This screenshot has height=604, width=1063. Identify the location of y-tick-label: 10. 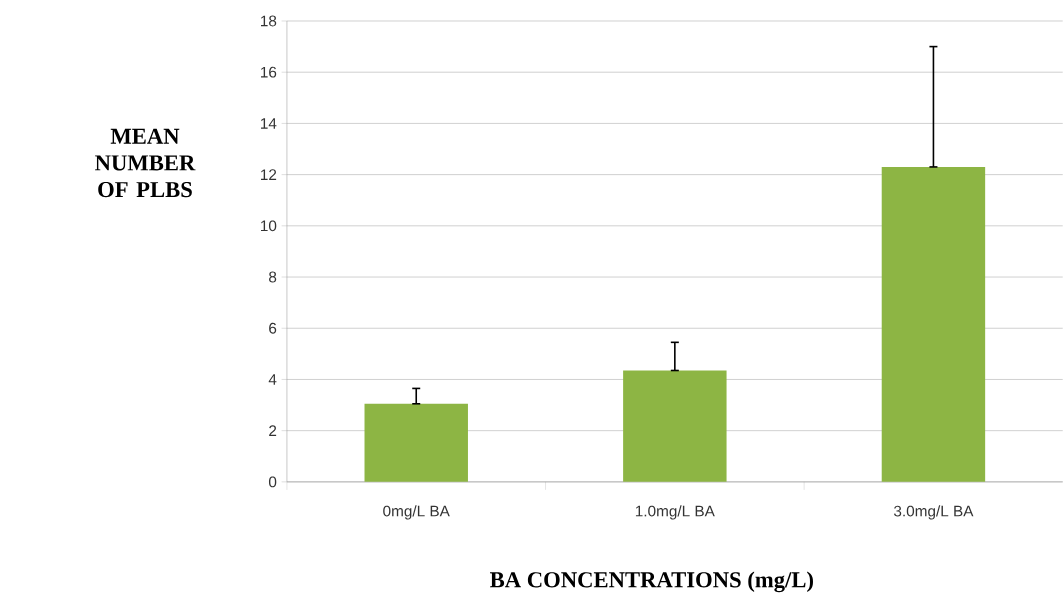
(269, 226).